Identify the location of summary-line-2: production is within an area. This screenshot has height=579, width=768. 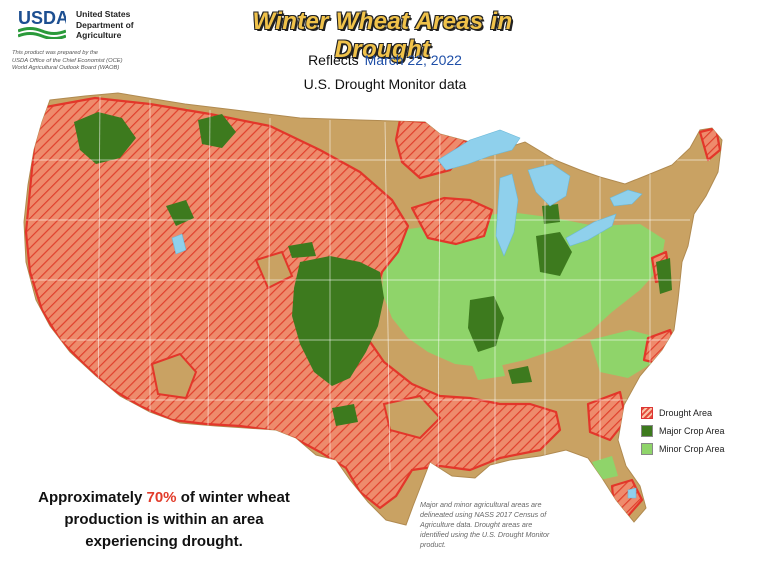
(164, 519).